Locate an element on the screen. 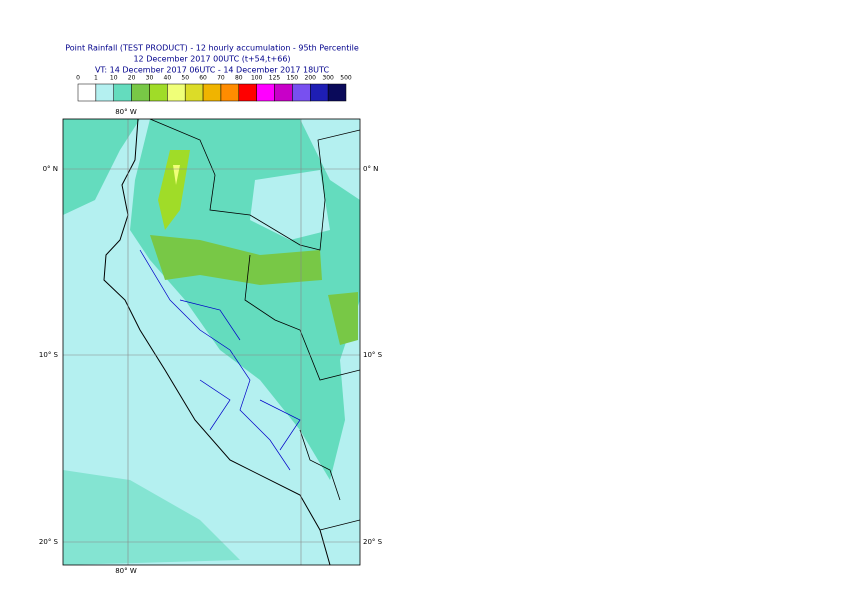 This screenshot has width=842, height=600. colorbar-label: 1 is located at coordinates (96, 78).